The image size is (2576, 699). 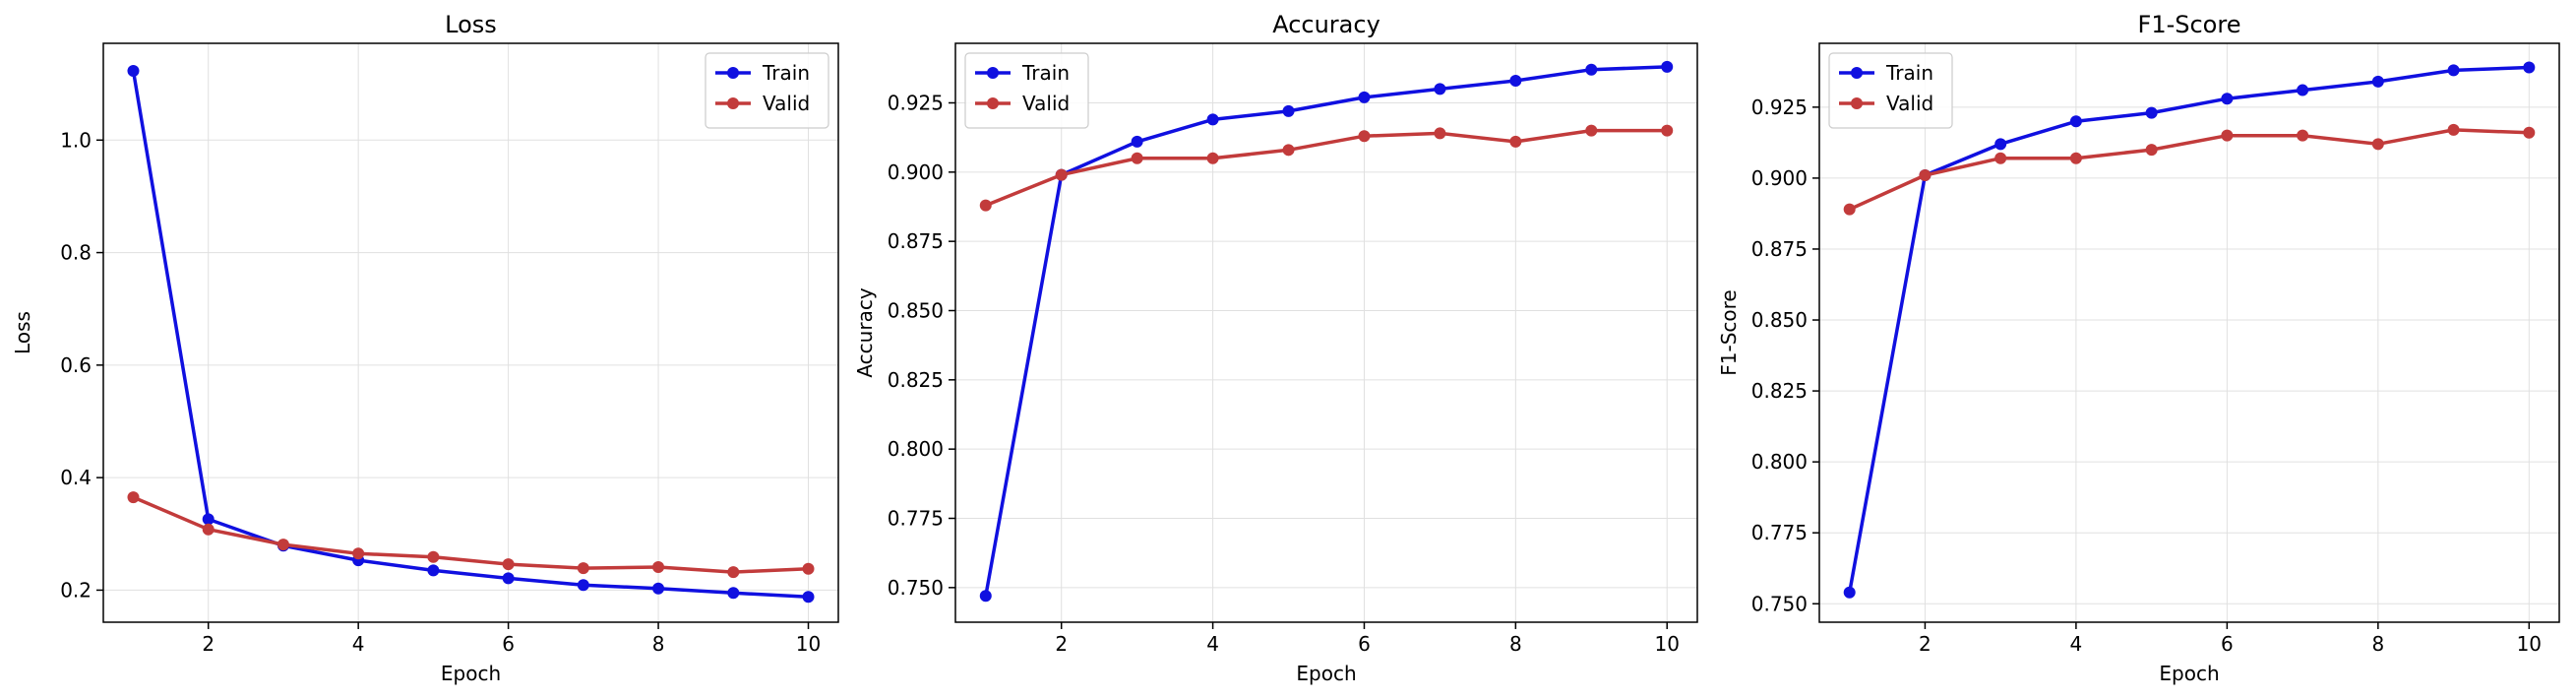 What do you see at coordinates (1779, 107) in the screenshot?
I see `y-tick-label: 0.925` at bounding box center [1779, 107].